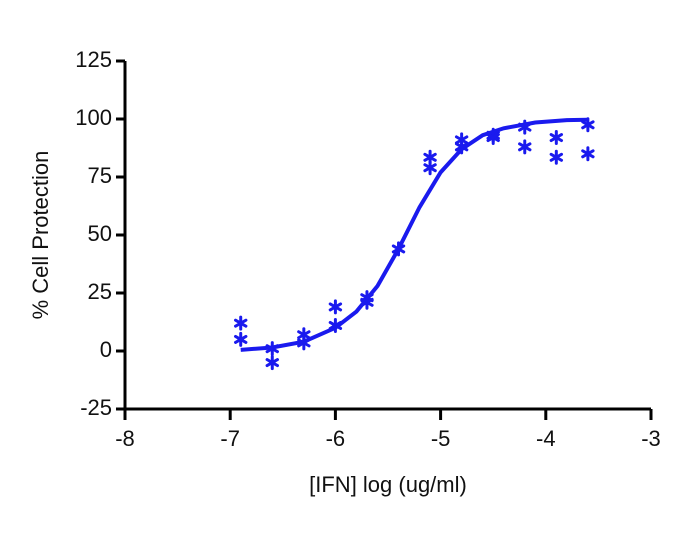 The image size is (690, 555). I want to click on x-tick-label: -4, so click(546, 438).